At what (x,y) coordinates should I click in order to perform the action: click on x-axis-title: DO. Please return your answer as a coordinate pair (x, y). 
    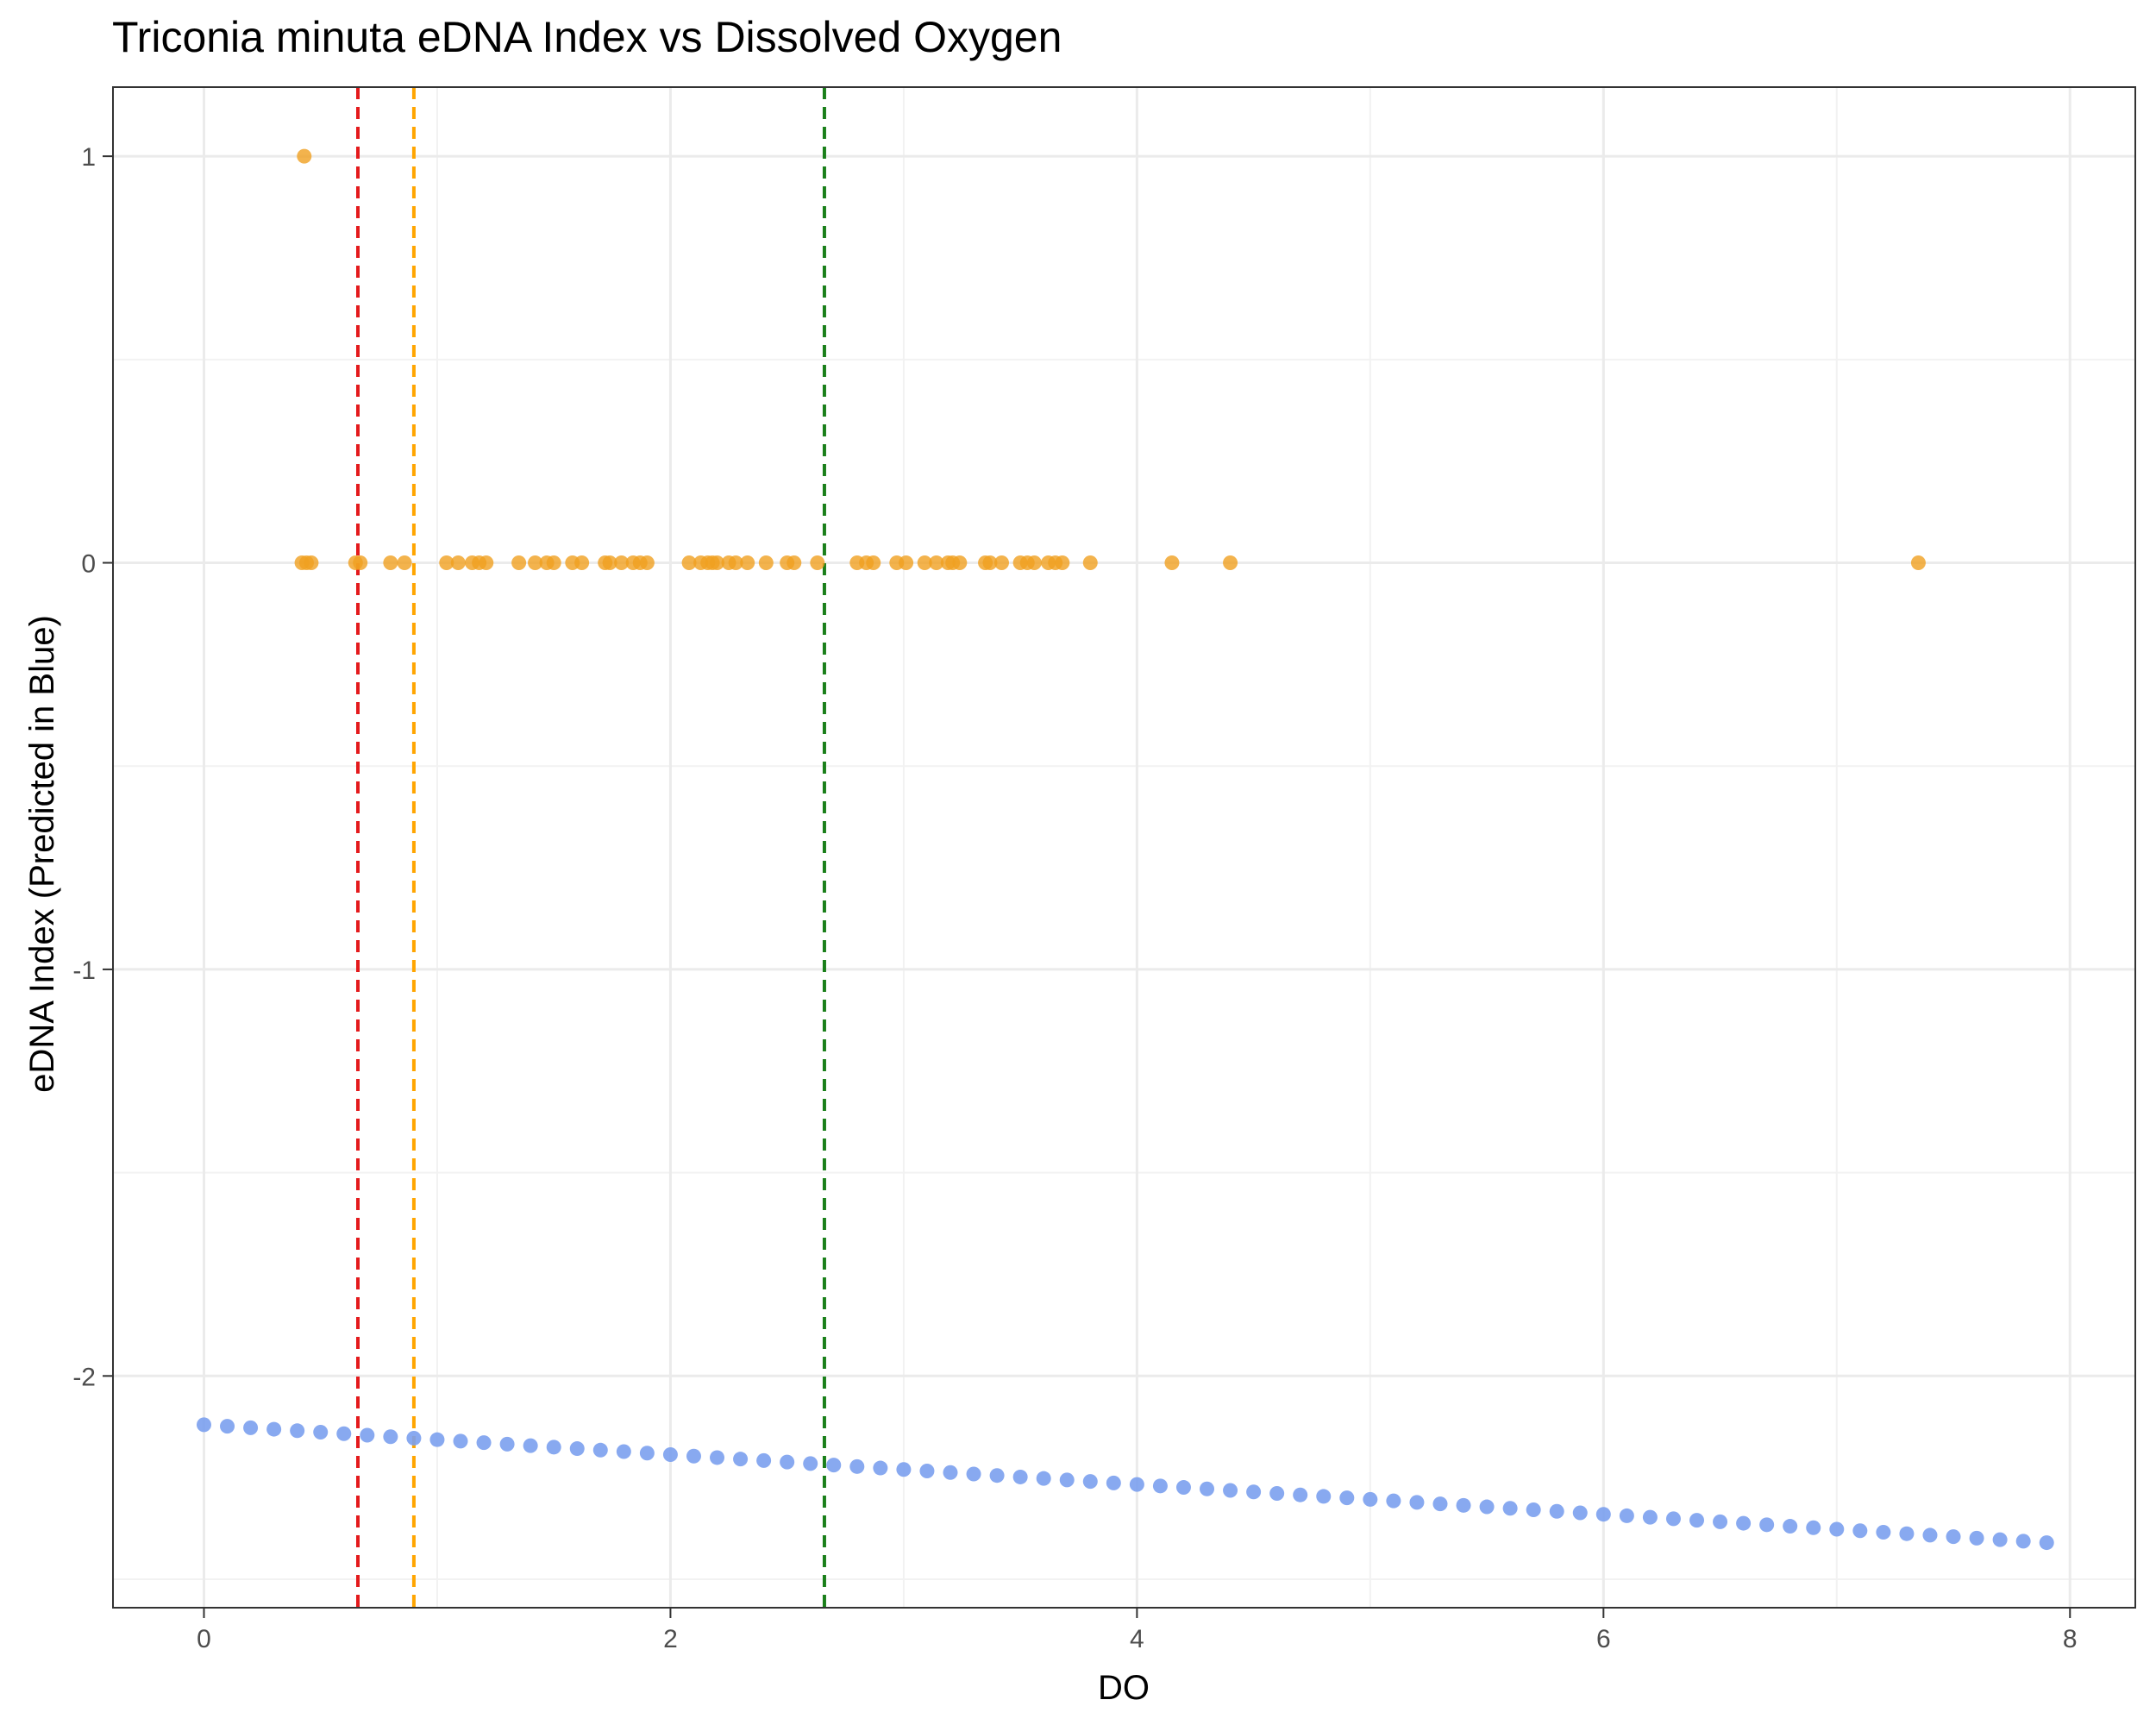
    Looking at the image, I should click on (1124, 1688).